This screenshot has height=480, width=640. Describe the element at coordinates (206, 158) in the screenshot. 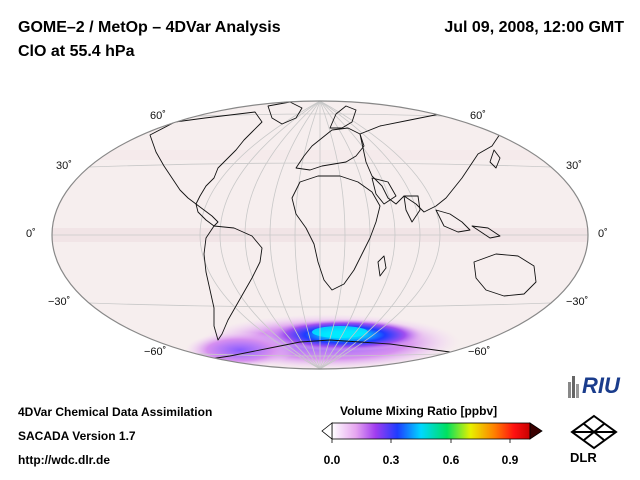

I see `north-america` at that location.